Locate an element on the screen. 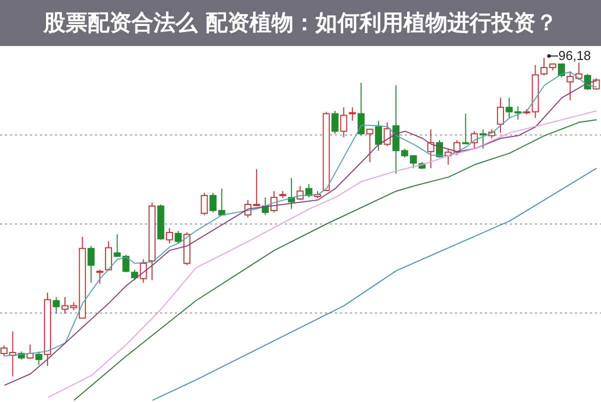 This screenshot has width=601, height=402. chart-title: 股票配资合法么 配资植物：如何利用植物进行投资？ is located at coordinates (301, 24).